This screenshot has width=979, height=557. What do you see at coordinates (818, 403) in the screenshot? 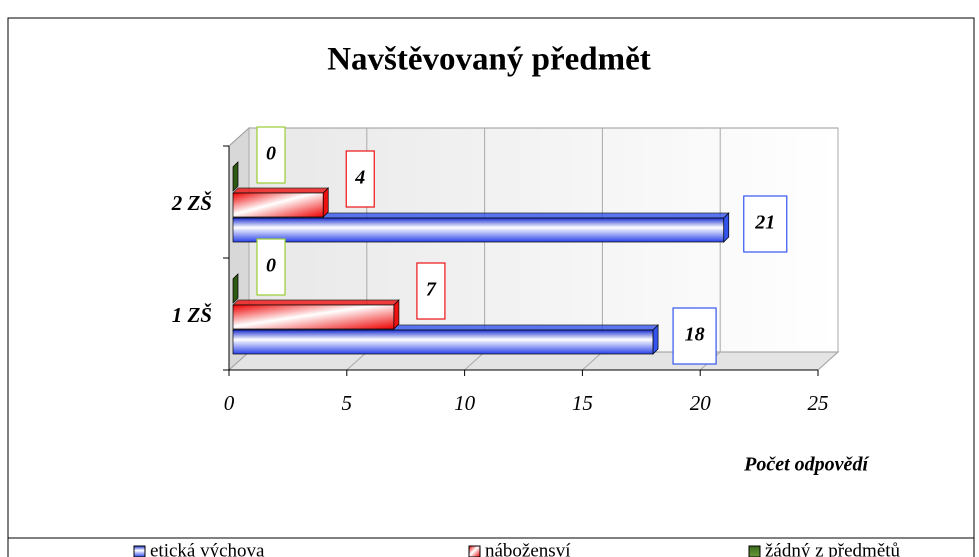
I see `x-tick-label: 25` at bounding box center [818, 403].